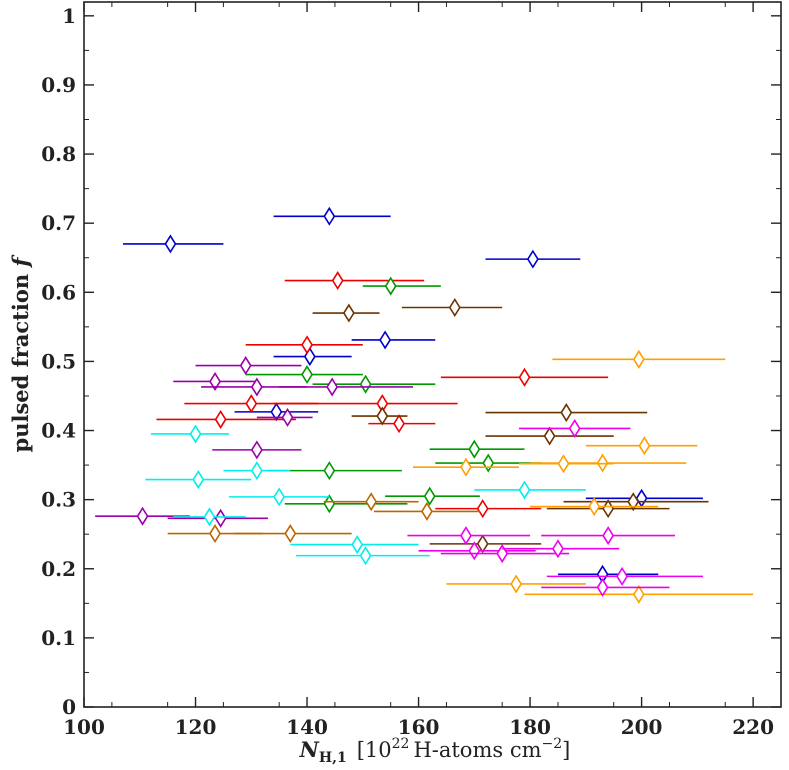 This screenshot has width=789, height=770. I want to click on y-tick-label: 0.2, so click(58, 569).